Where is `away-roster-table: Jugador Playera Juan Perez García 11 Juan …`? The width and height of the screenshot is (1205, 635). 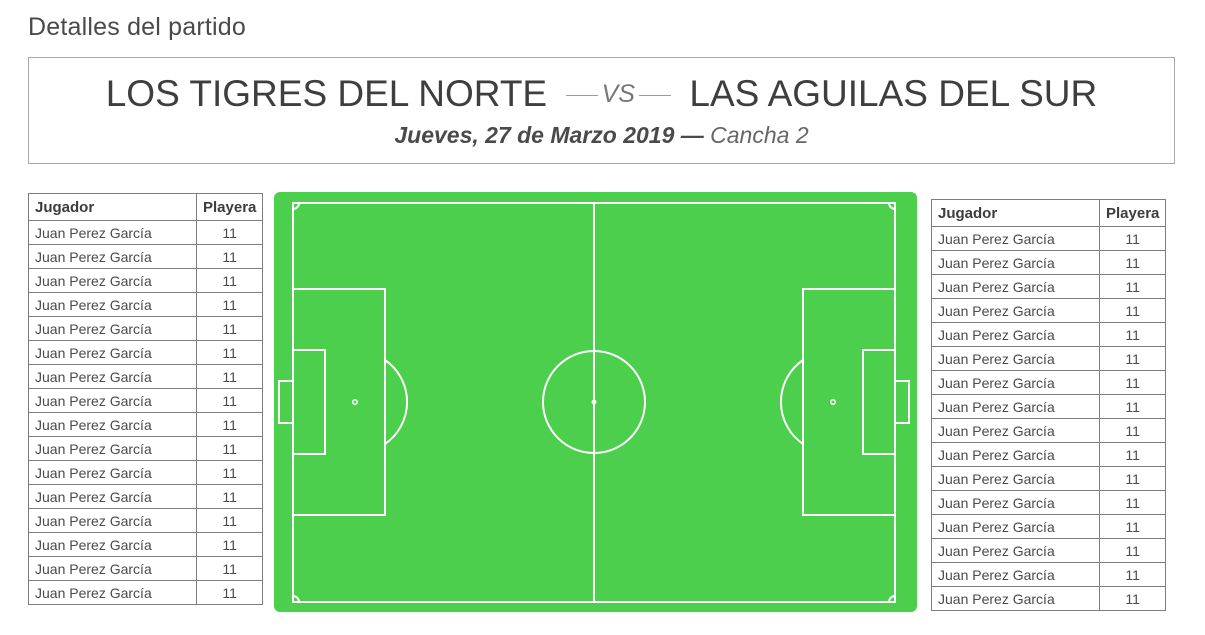
away-roster-table: Jugador Playera Juan Perez García 11 Juan … is located at coordinates (1049, 405).